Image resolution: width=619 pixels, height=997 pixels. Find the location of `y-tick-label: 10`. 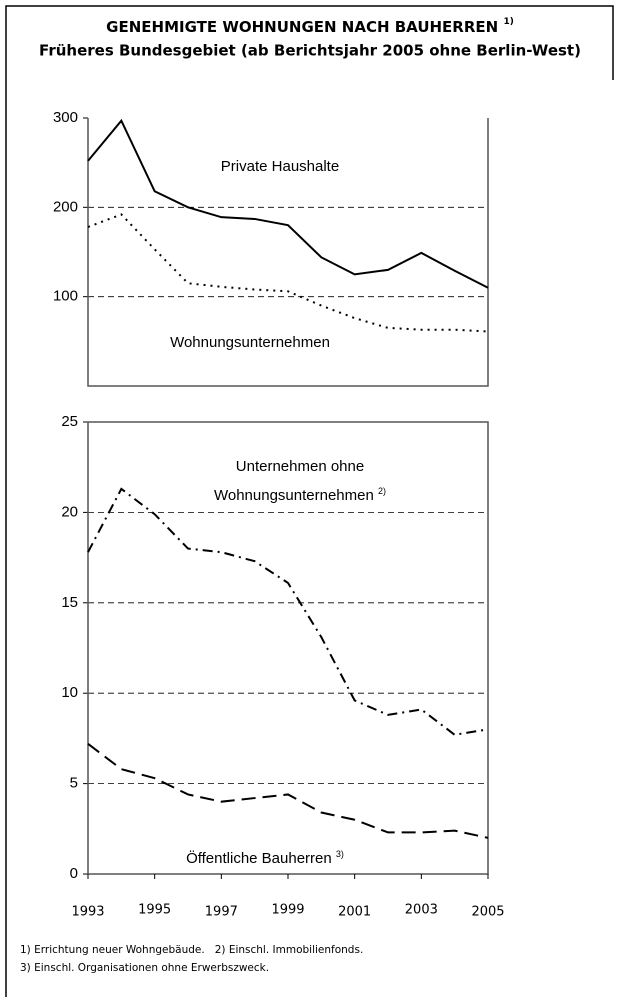

y-tick-label: 10 is located at coordinates (69, 692).